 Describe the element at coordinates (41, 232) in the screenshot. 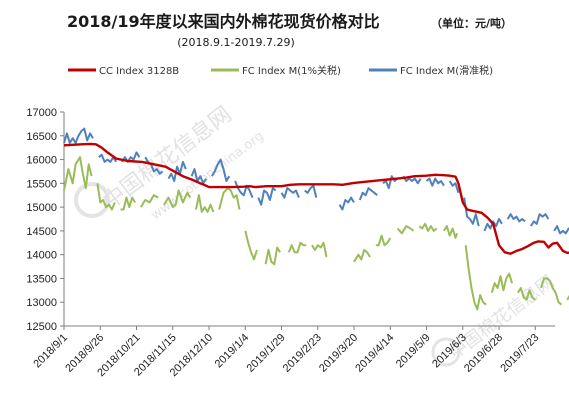

I see `y-tick-label: 14500` at that location.